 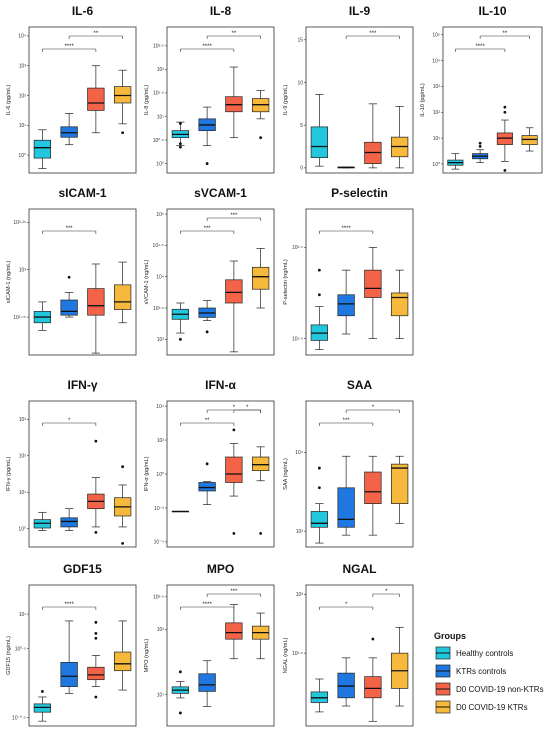 What do you see at coordinates (360, 11) in the screenshot?
I see `panel-title: IL-9` at bounding box center [360, 11].